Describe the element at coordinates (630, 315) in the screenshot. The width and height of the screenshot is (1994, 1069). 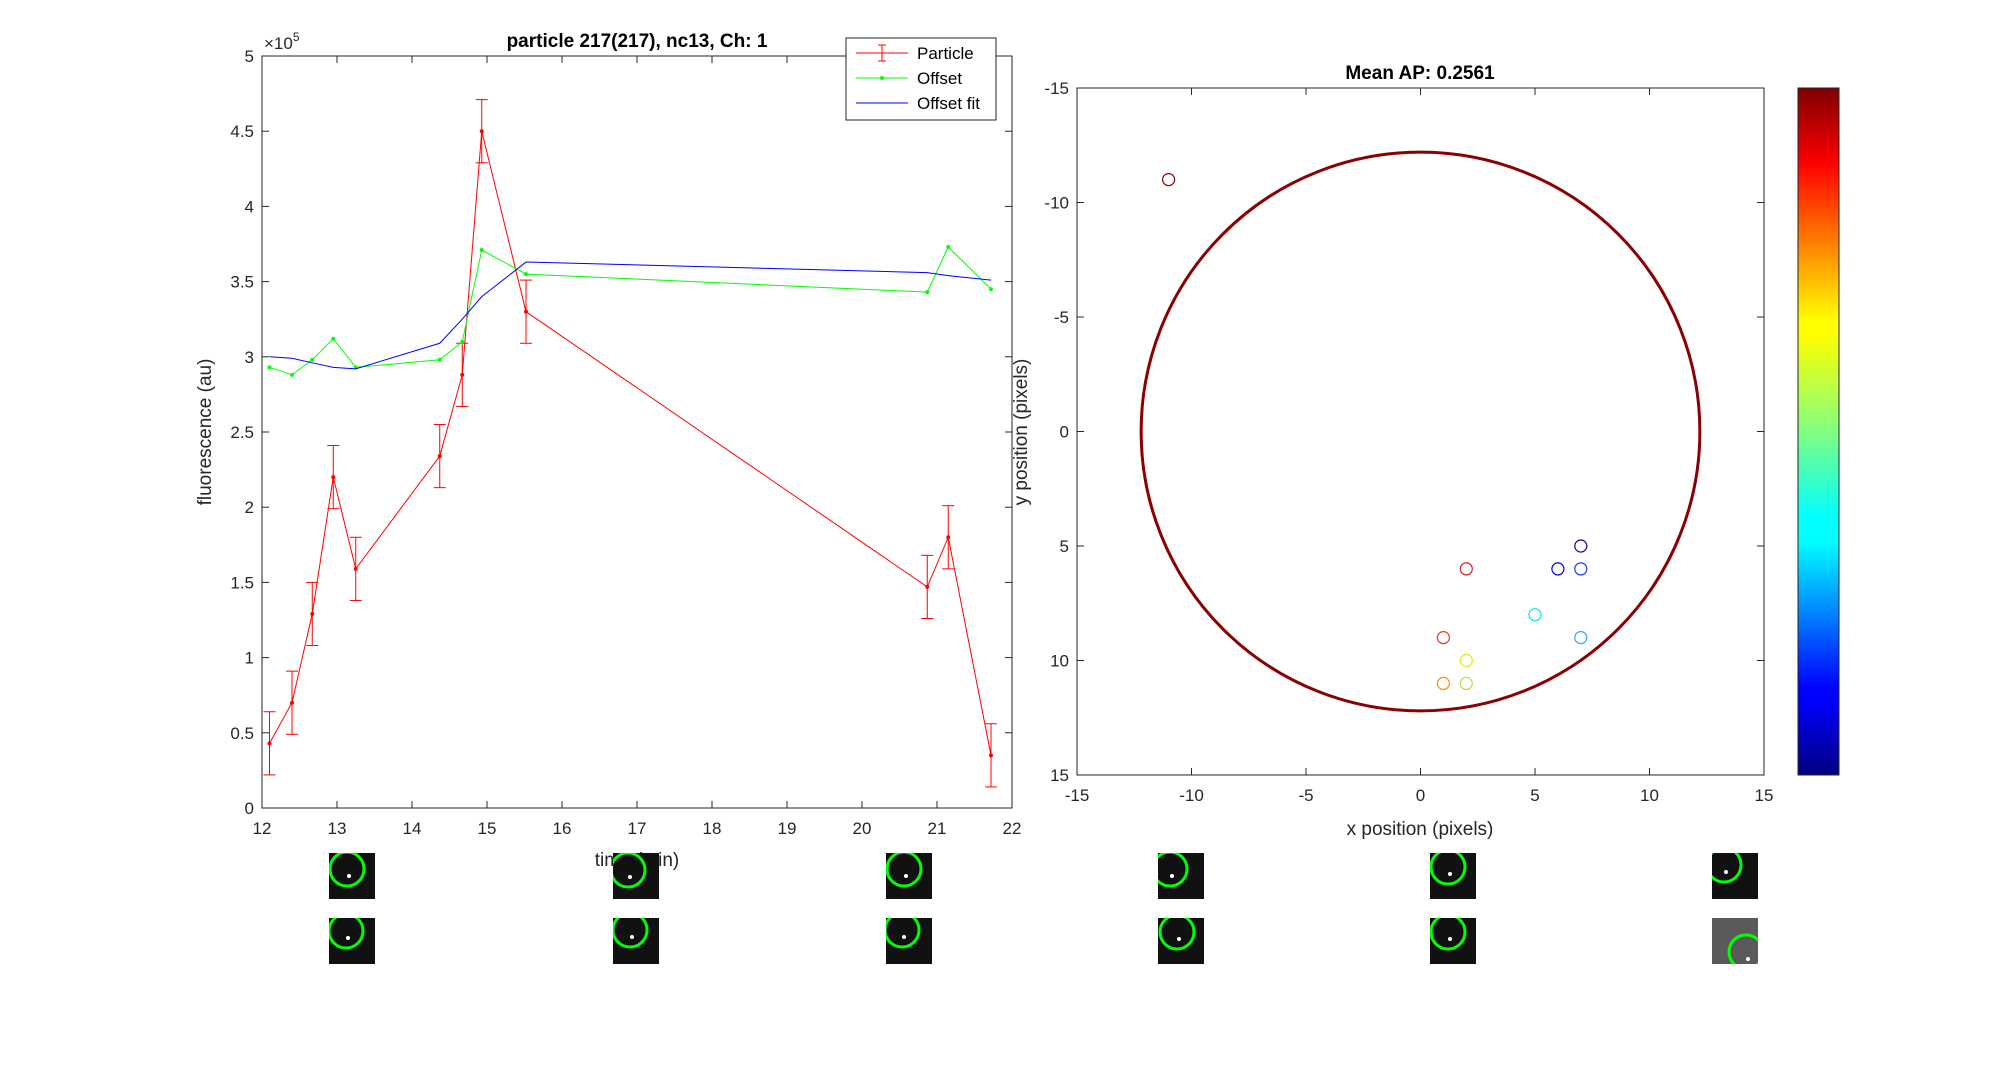
I see `series-offset-fit` at that location.